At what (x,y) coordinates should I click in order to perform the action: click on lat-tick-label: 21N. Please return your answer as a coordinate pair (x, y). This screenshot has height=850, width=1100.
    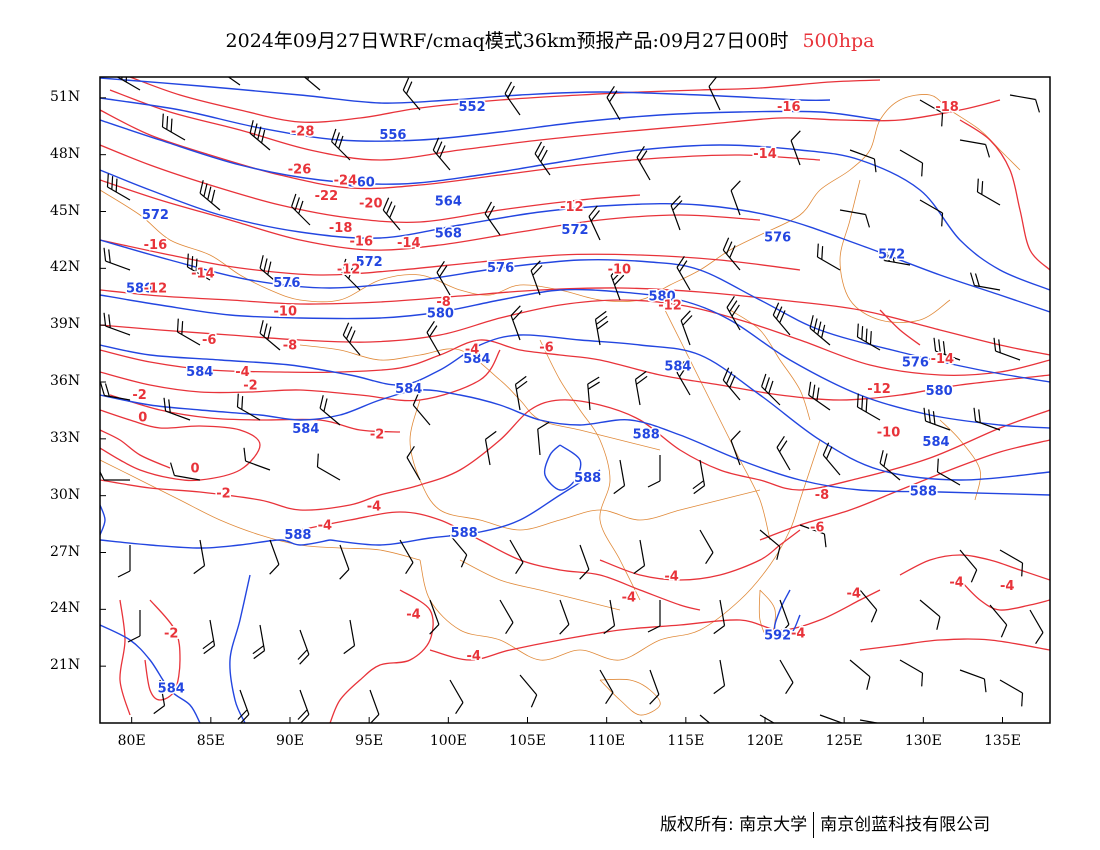
    Looking at the image, I should click on (65, 665).